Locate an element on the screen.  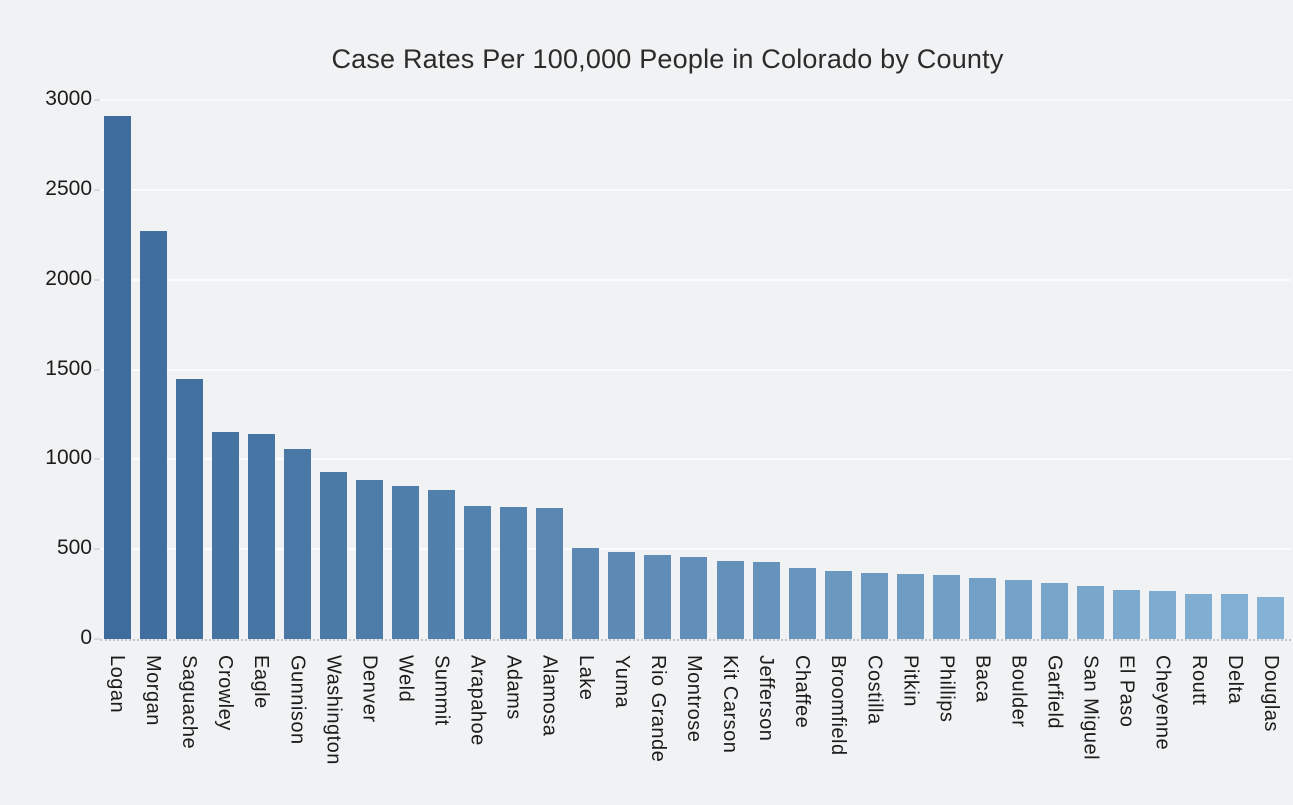
x-tick-label-cheyenne: Cheyenne is located at coordinates (1162, 703).